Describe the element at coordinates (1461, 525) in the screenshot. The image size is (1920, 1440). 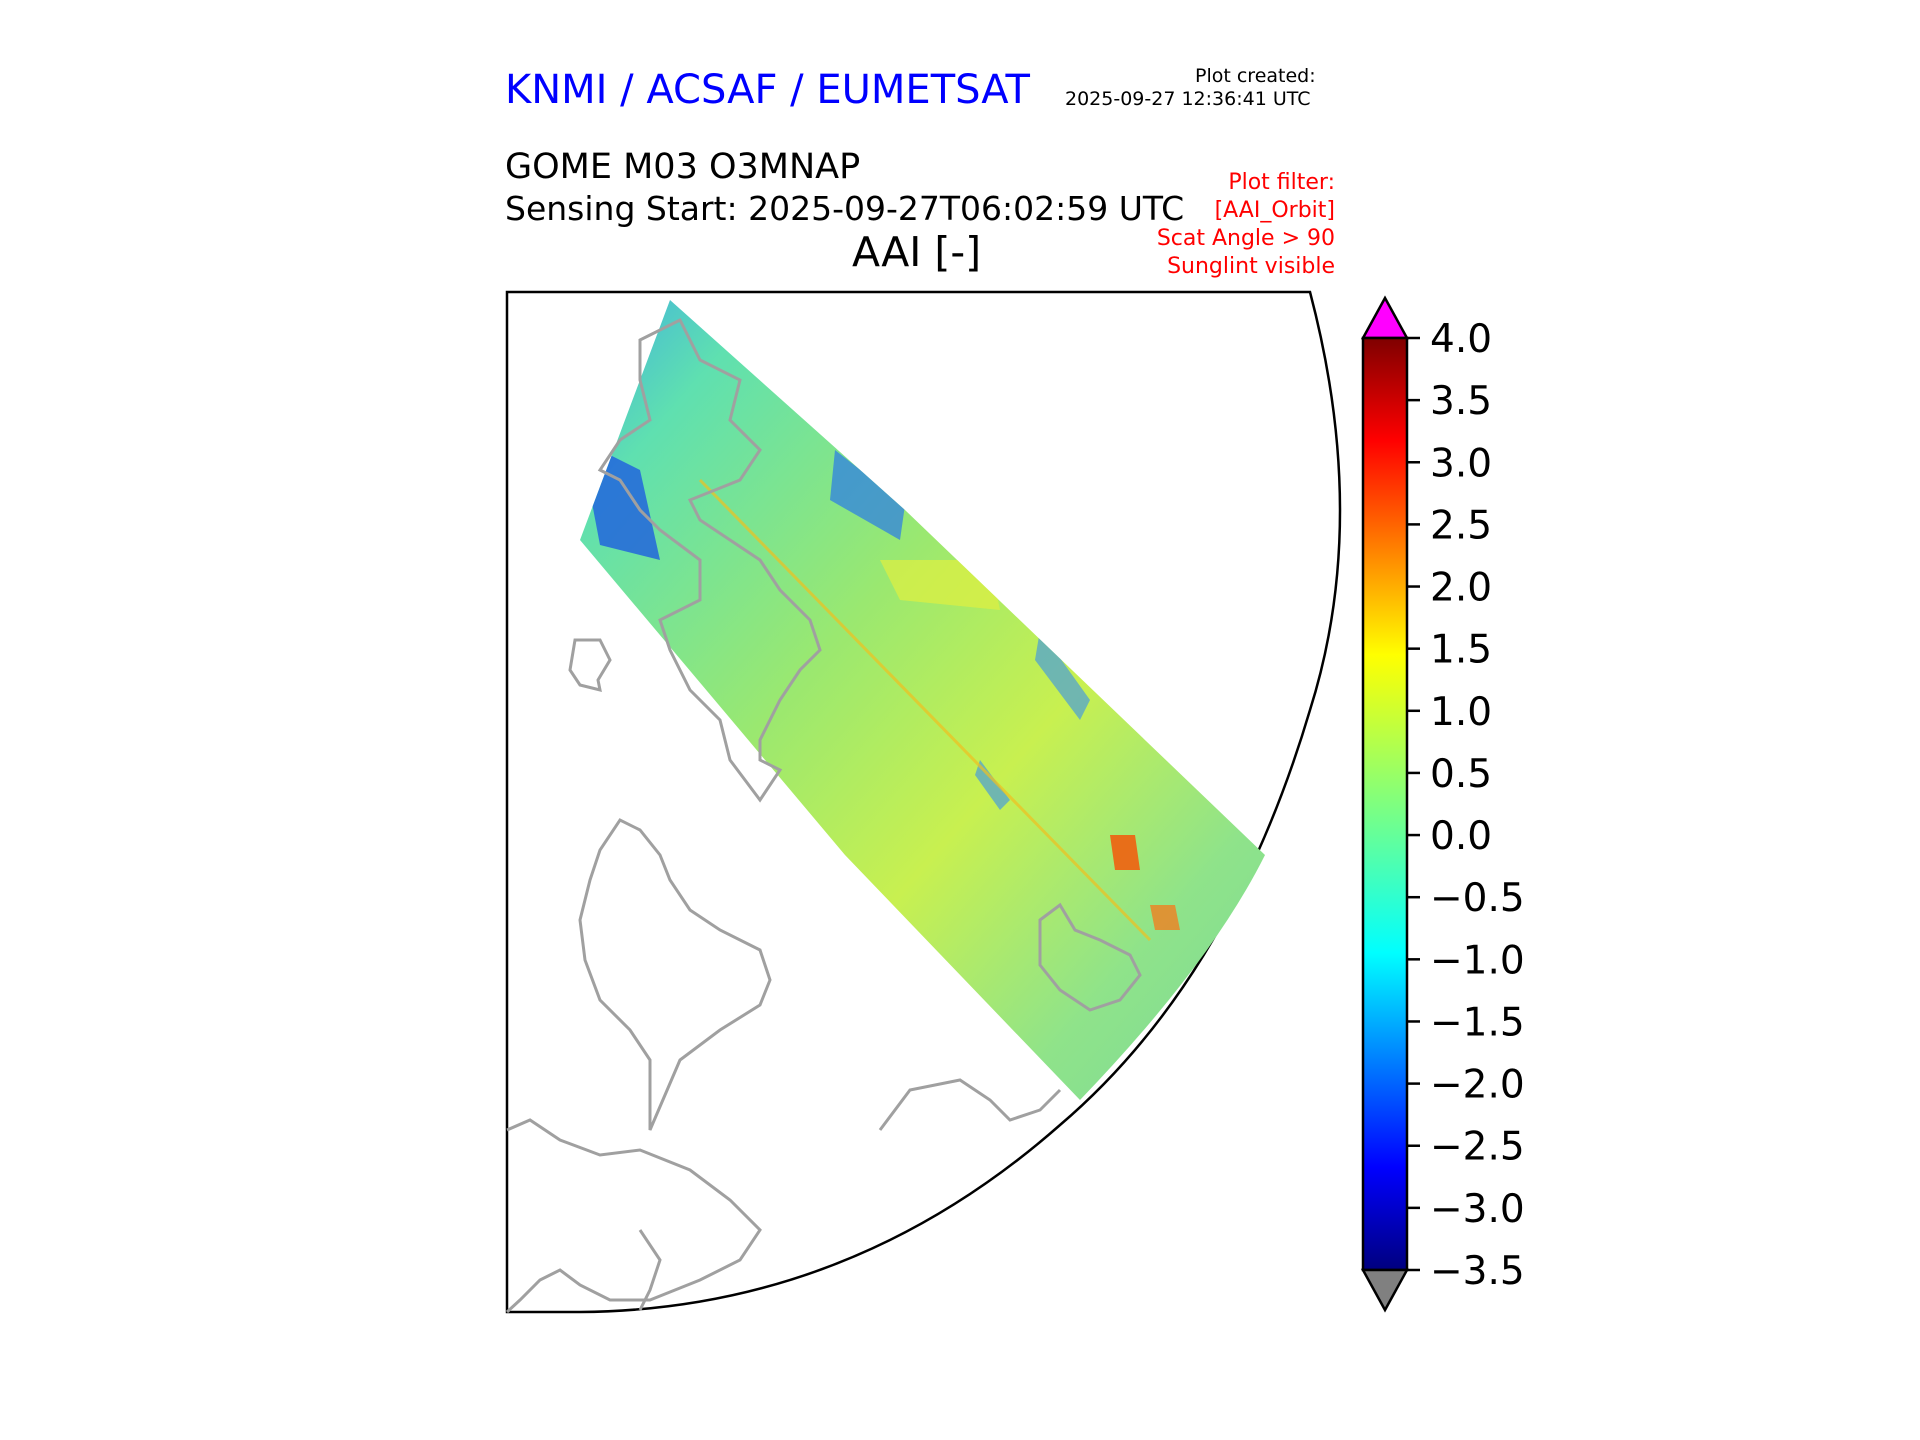
I see `colorbar-tick-label: 2.5` at that location.